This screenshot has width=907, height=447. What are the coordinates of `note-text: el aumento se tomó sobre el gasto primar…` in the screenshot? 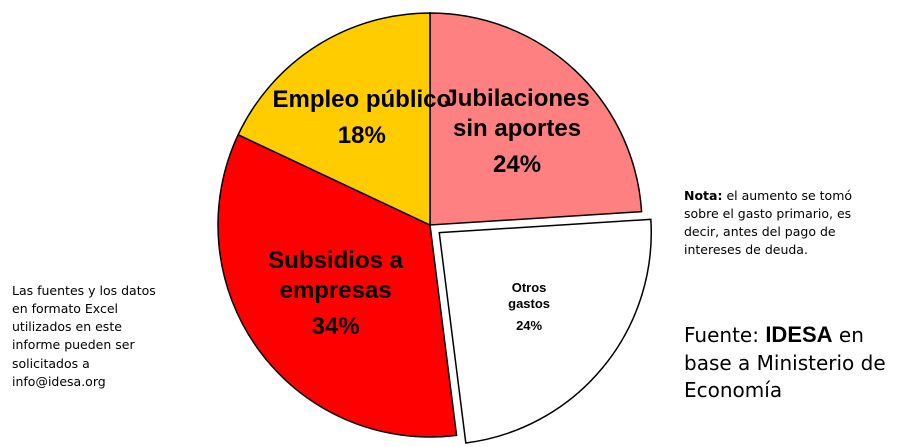 It's located at (768, 223).